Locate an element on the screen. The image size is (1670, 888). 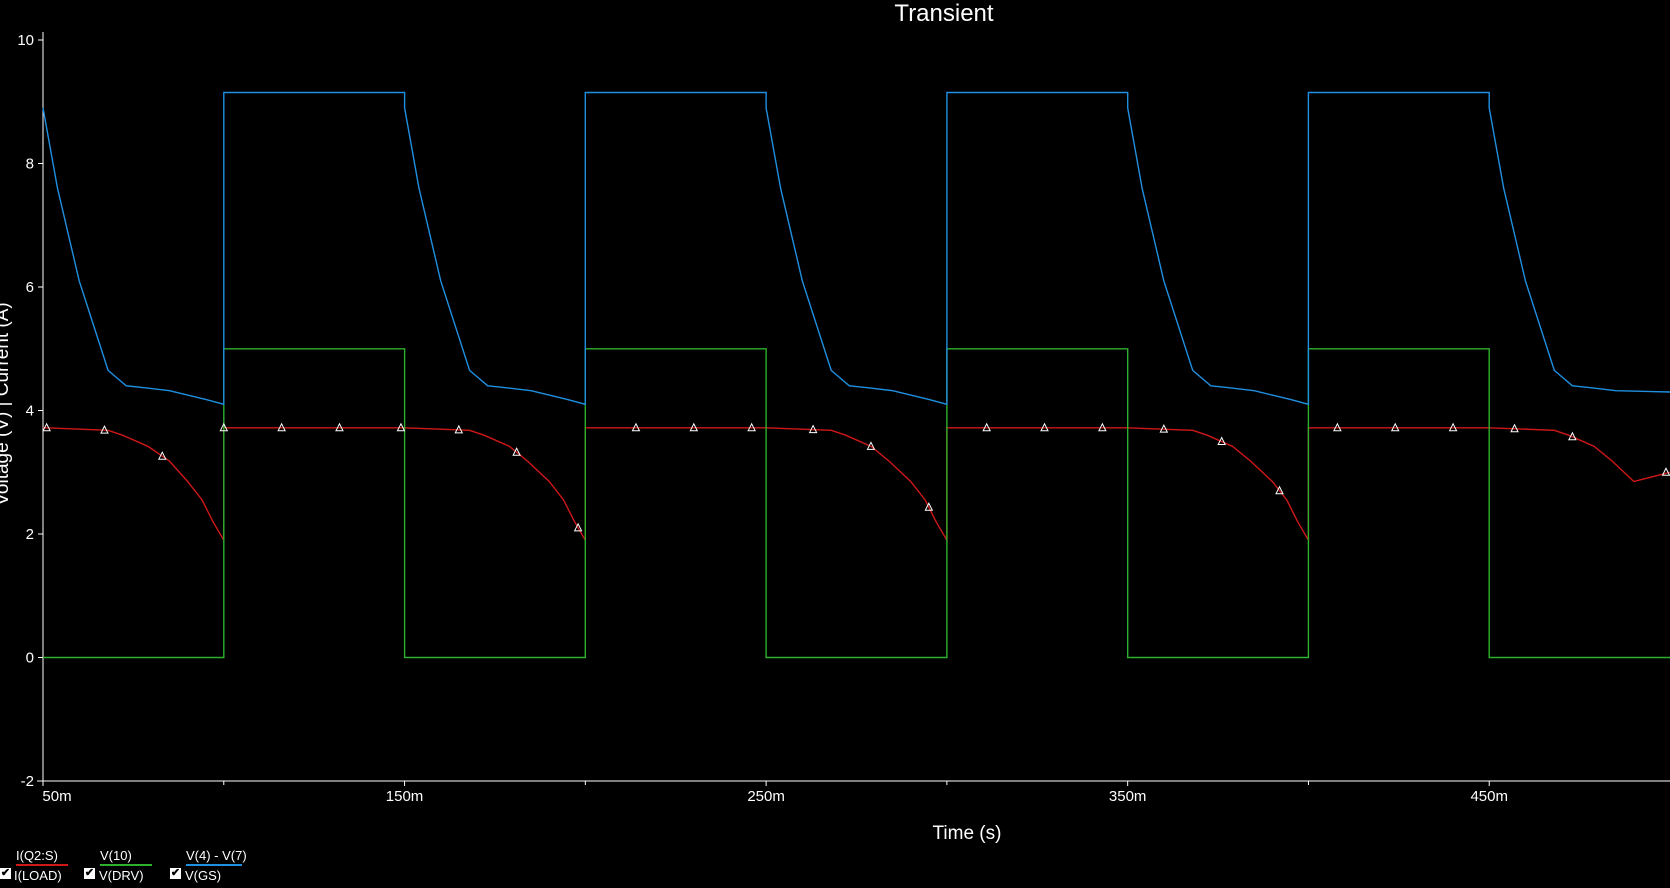
series-1-checkbox: ✔ is located at coordinates (5, 873).